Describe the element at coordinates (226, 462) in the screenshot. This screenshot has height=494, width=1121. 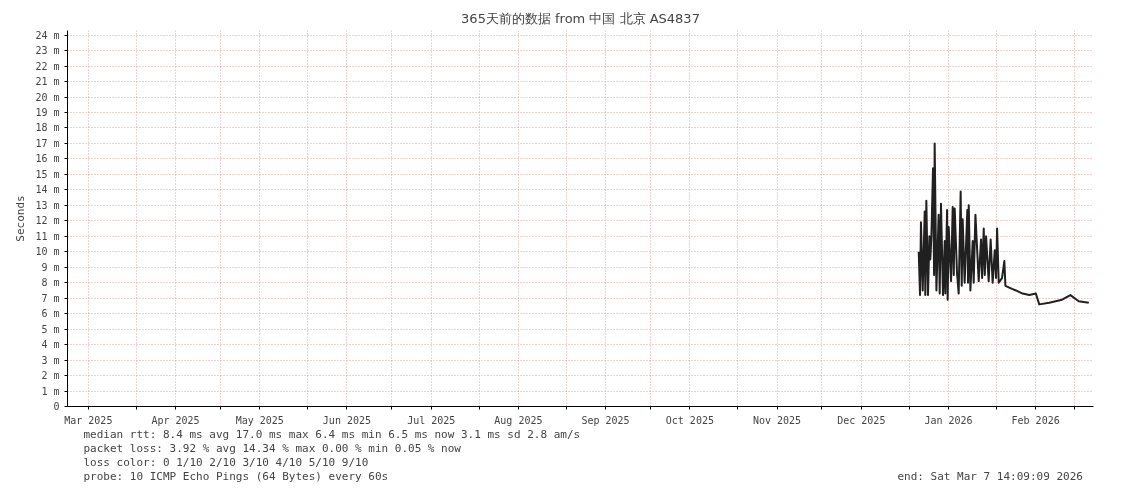
I see `text: loss color: 0 1/10 2/10 3/10 4/10 5/10 9/10` at that location.